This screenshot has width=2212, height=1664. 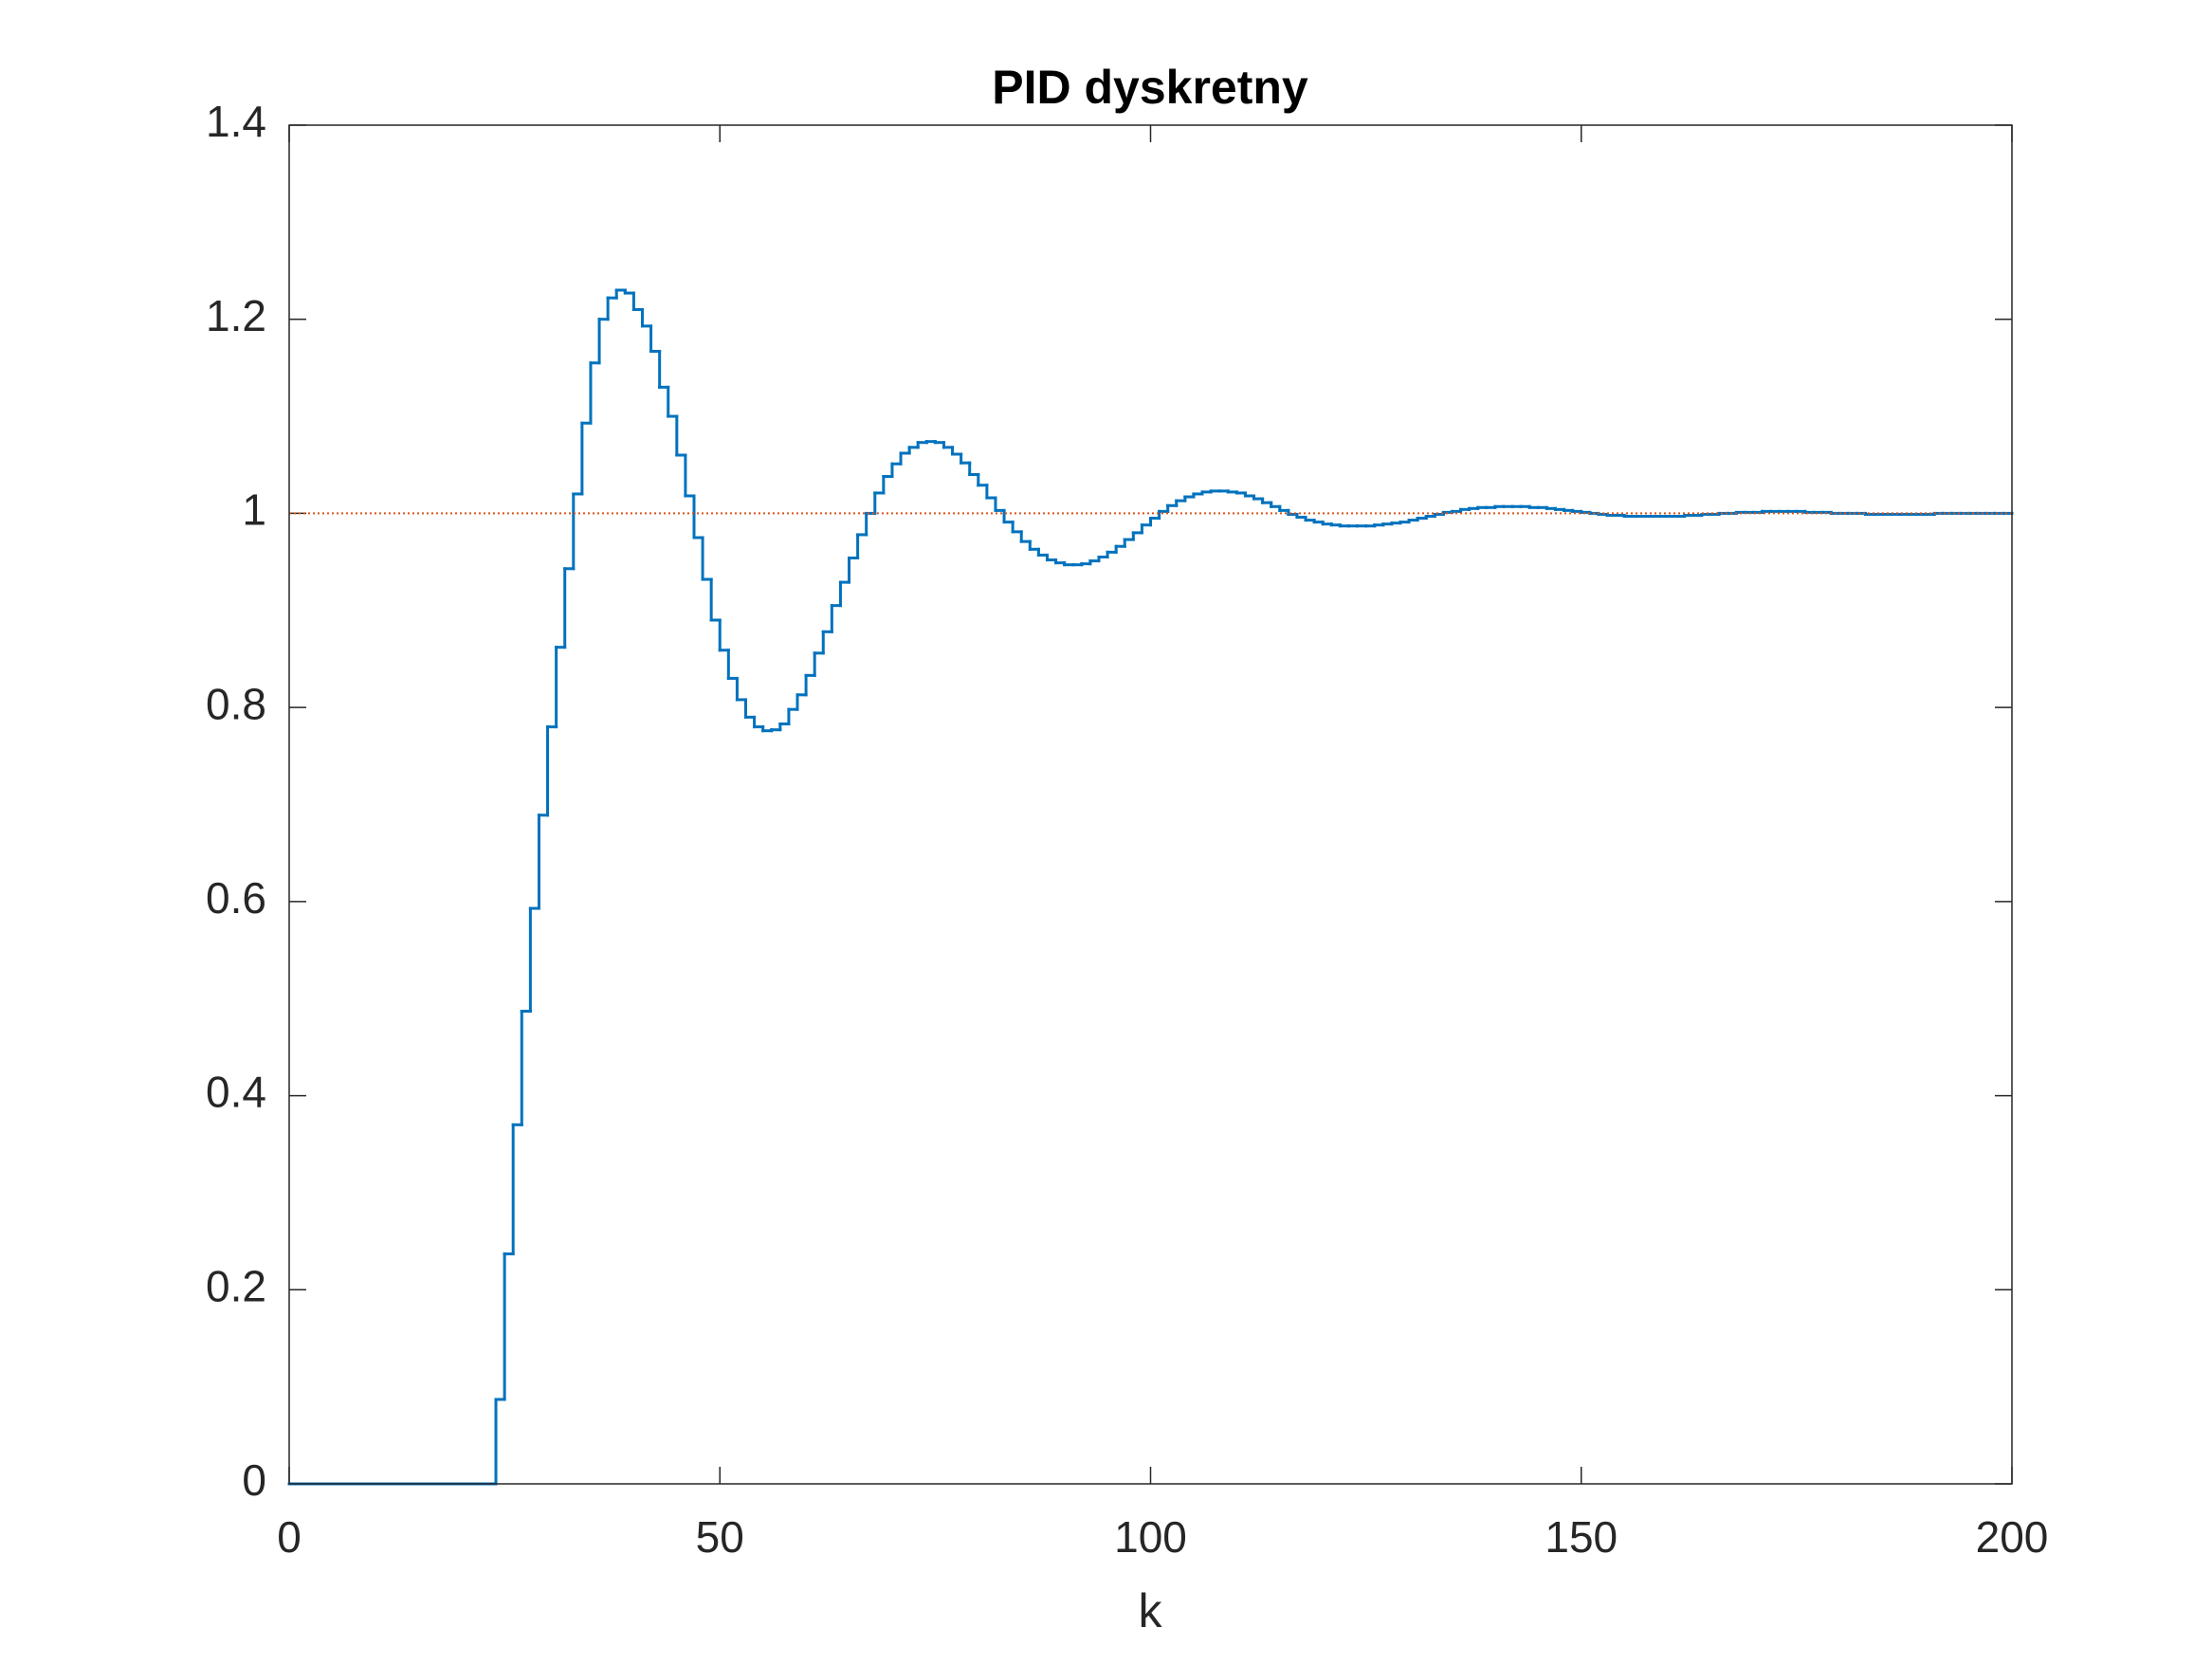 What do you see at coordinates (254, 510) in the screenshot?
I see `y-tick-label: 1` at bounding box center [254, 510].